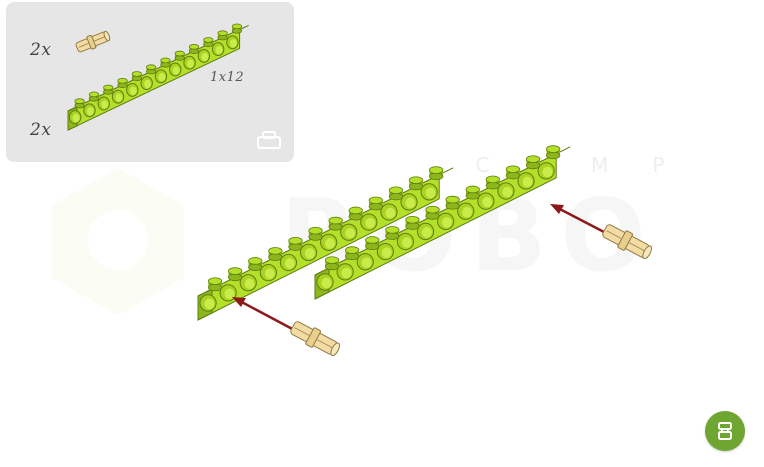 The image size is (764, 467). I want to click on pin-left, so click(315, 339).